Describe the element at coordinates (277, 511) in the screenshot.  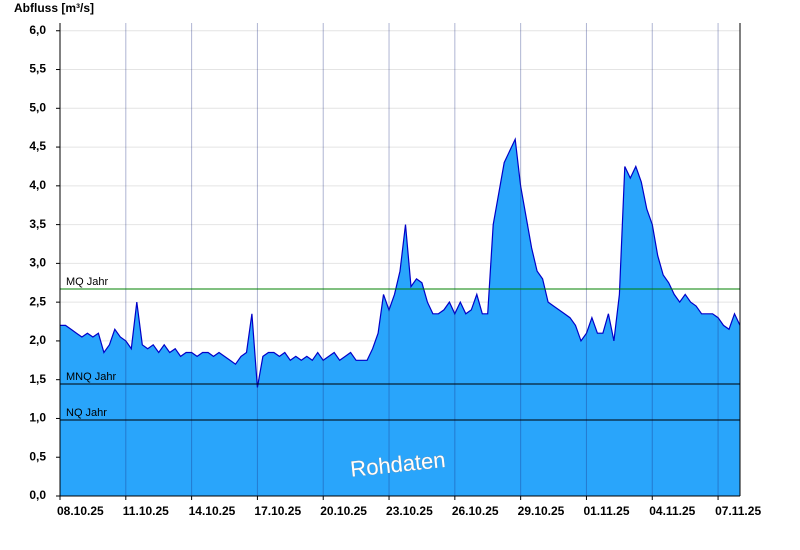
I see `x-tick-label: 17.10.25` at that location.